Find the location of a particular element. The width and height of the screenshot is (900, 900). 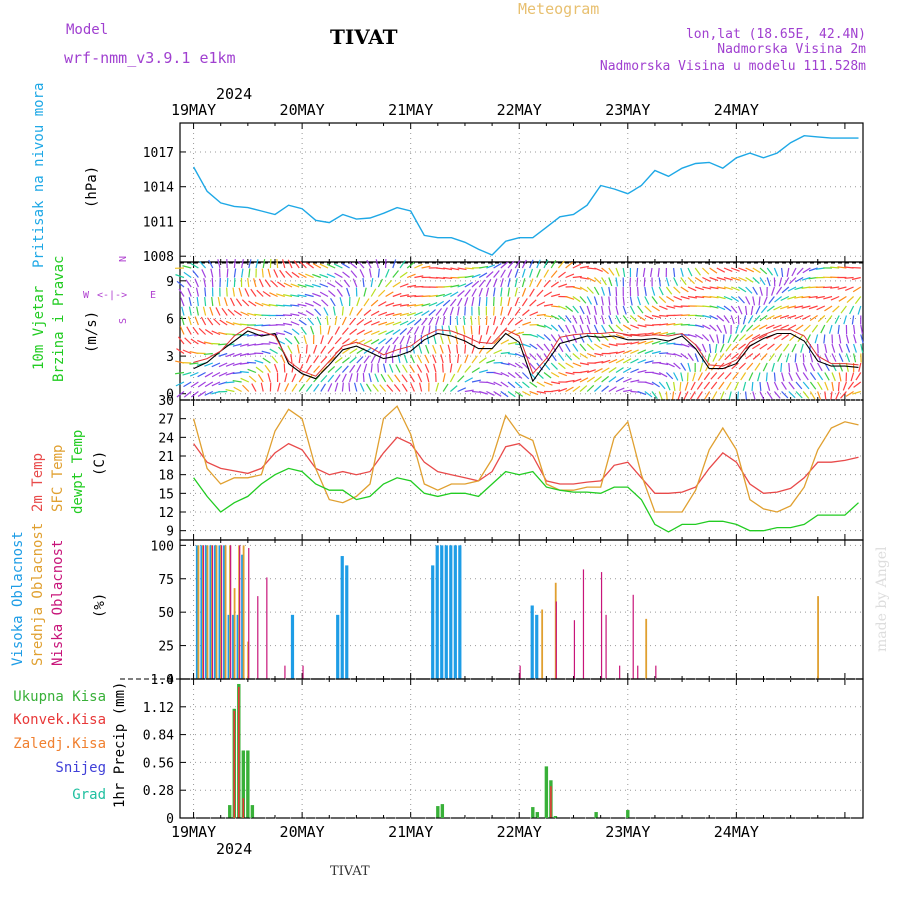

model-label: Model is located at coordinates (87, 30).